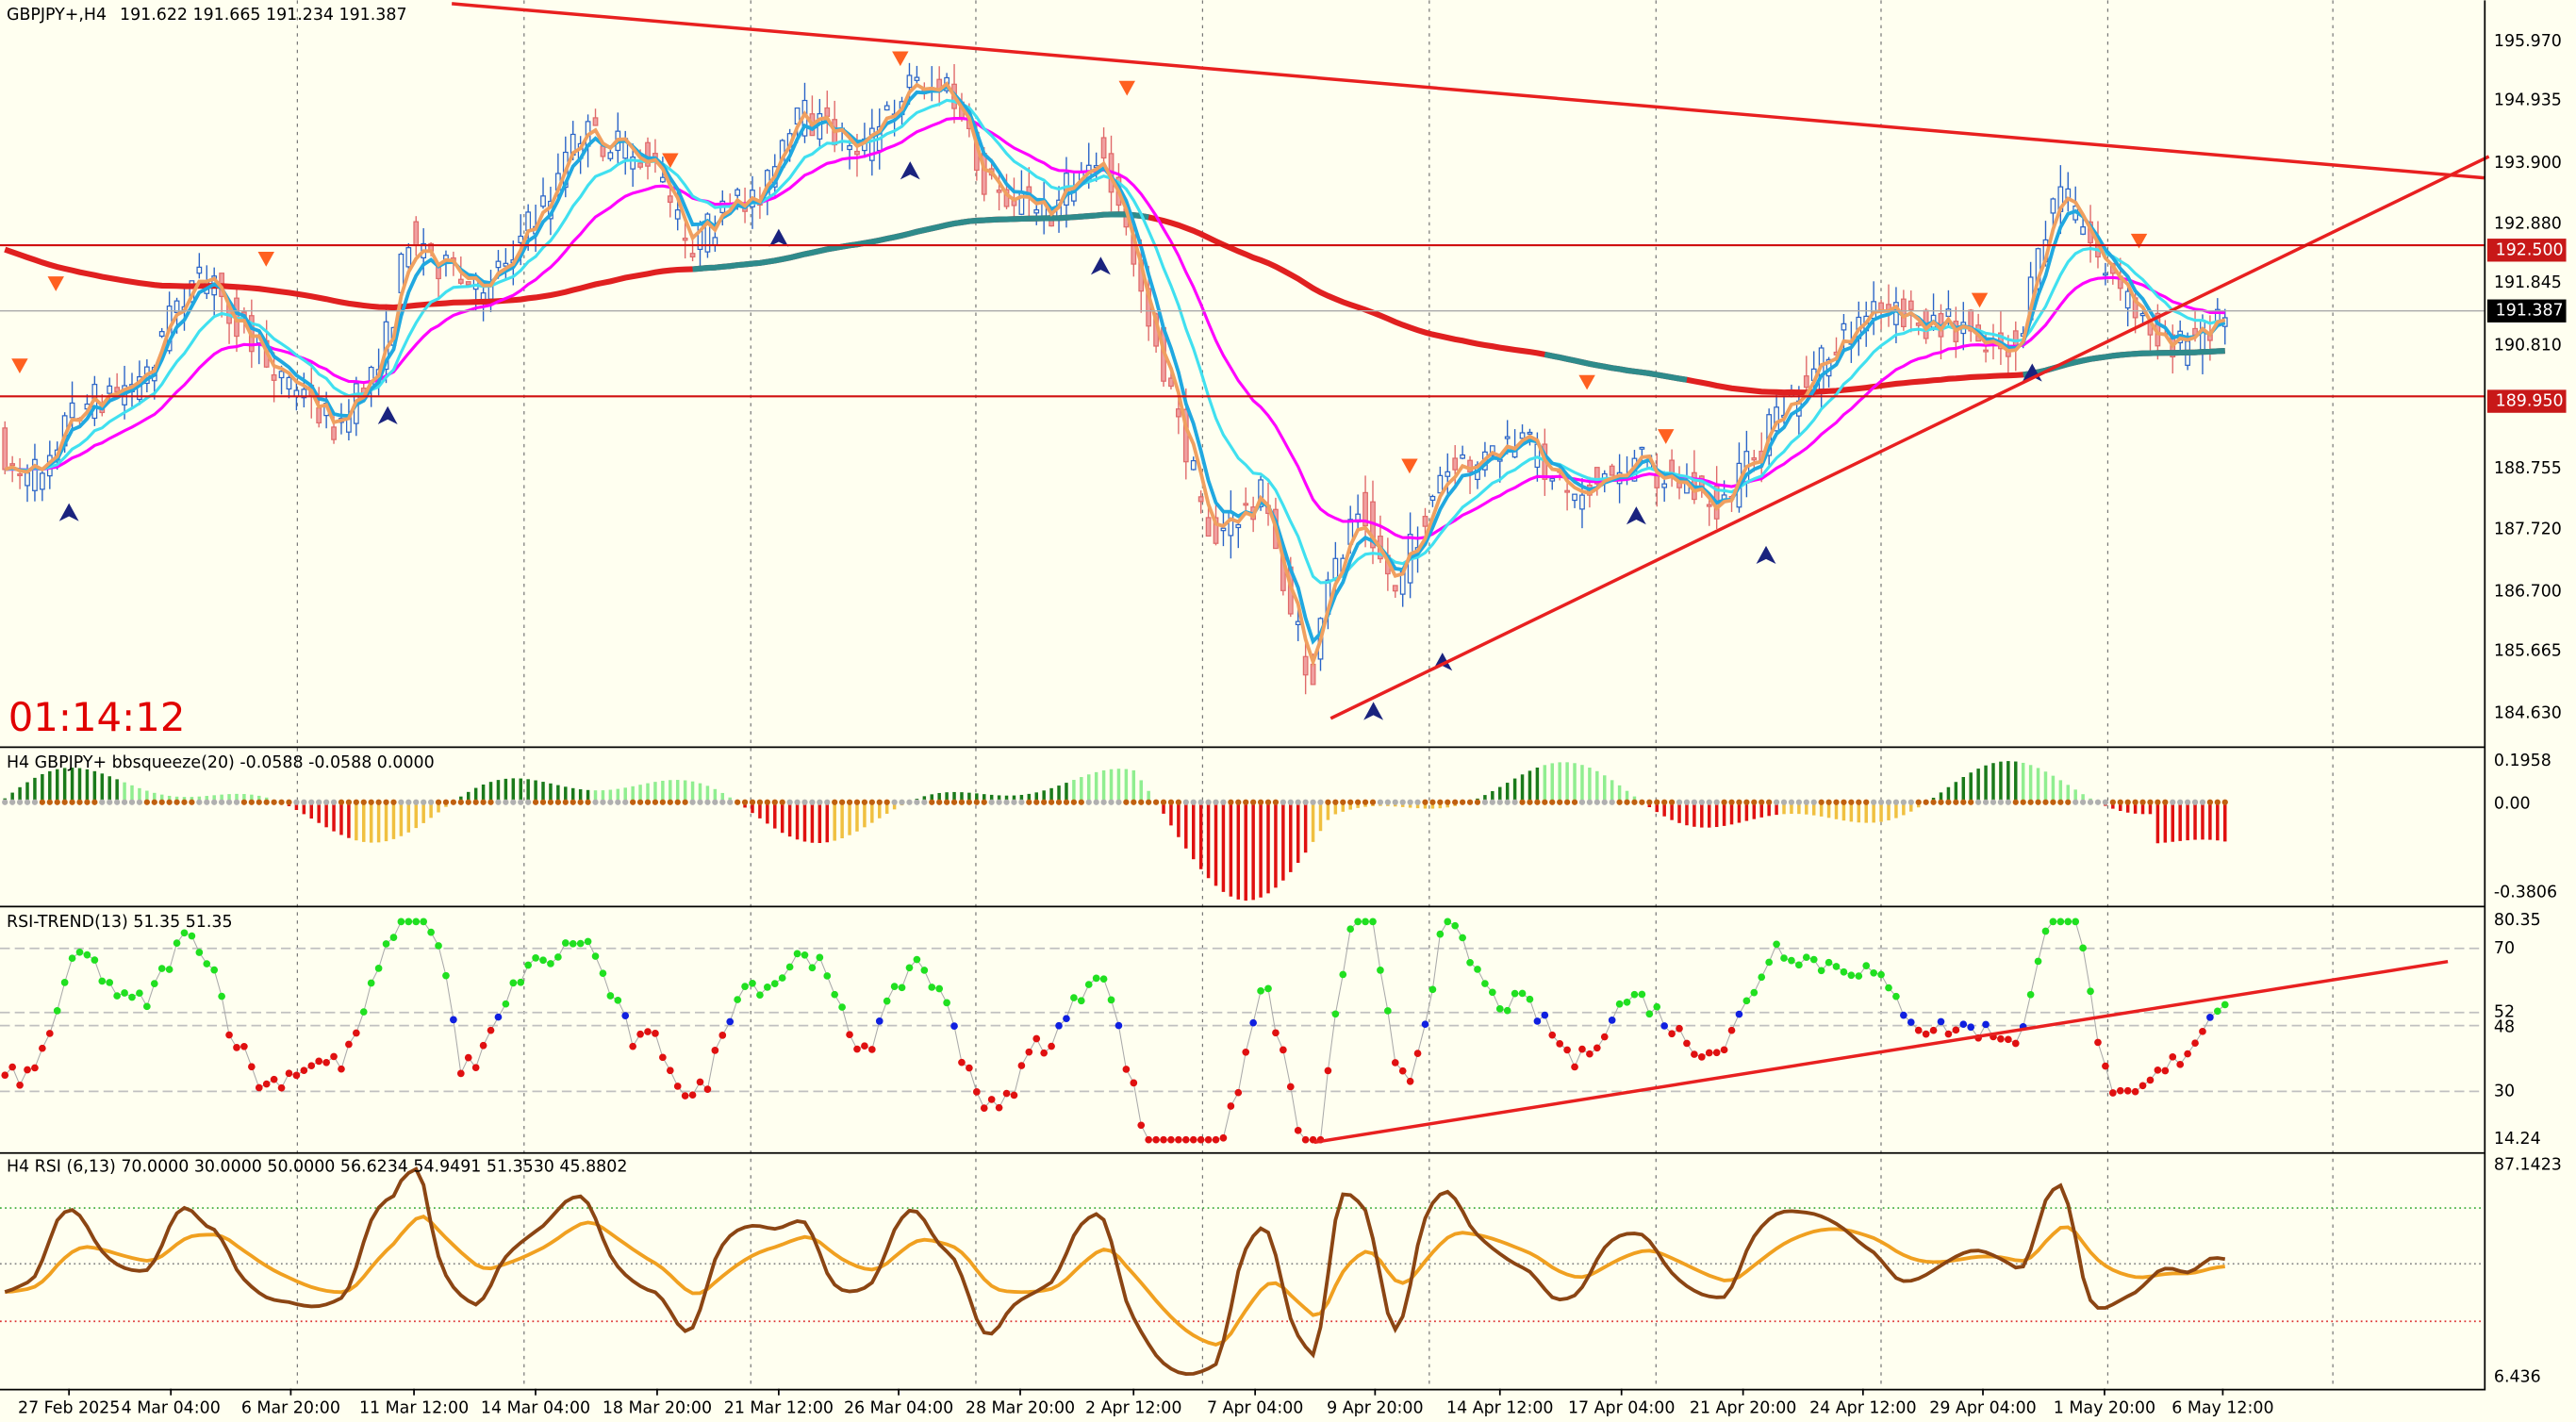 This screenshot has width=2576, height=1422. What do you see at coordinates (2504, 1091) in the screenshot?
I see `axis-label: 30` at bounding box center [2504, 1091].